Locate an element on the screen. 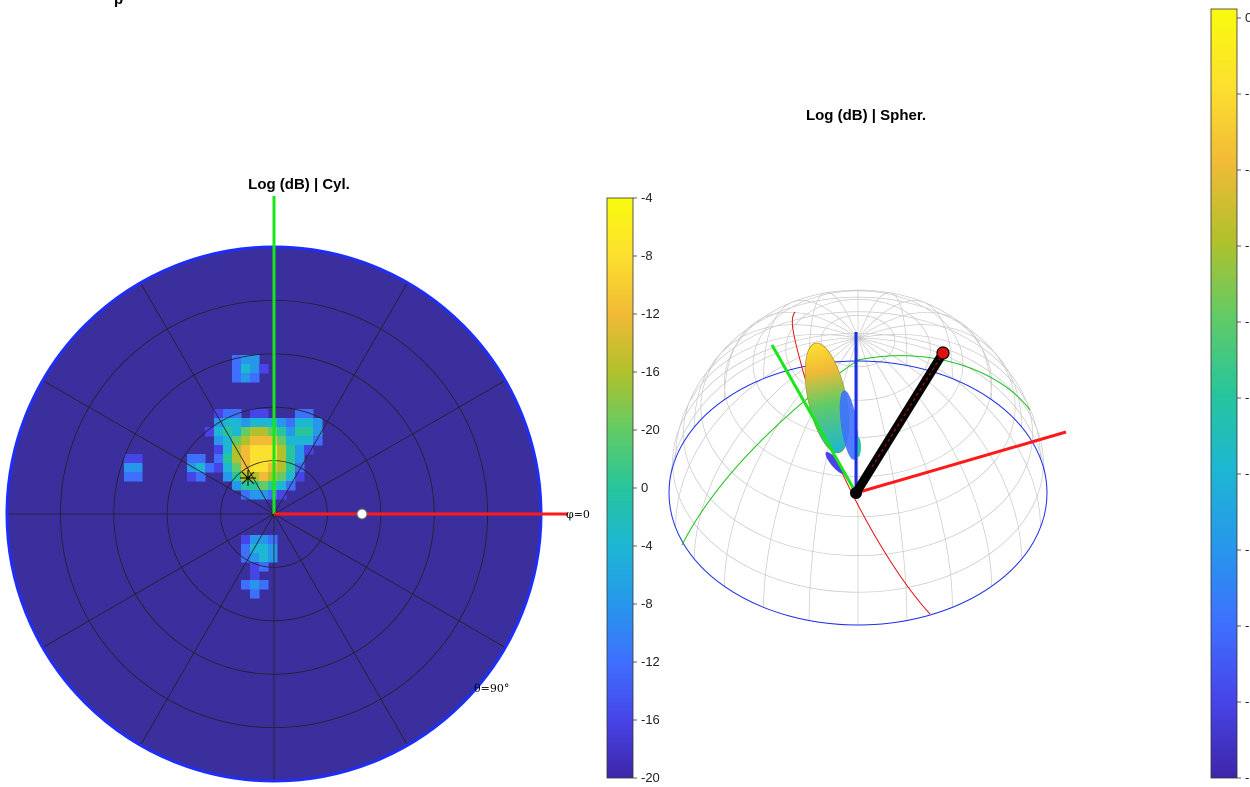 This screenshot has height=787, width=1250. side-lobe-b is located at coordinates (835, 463).